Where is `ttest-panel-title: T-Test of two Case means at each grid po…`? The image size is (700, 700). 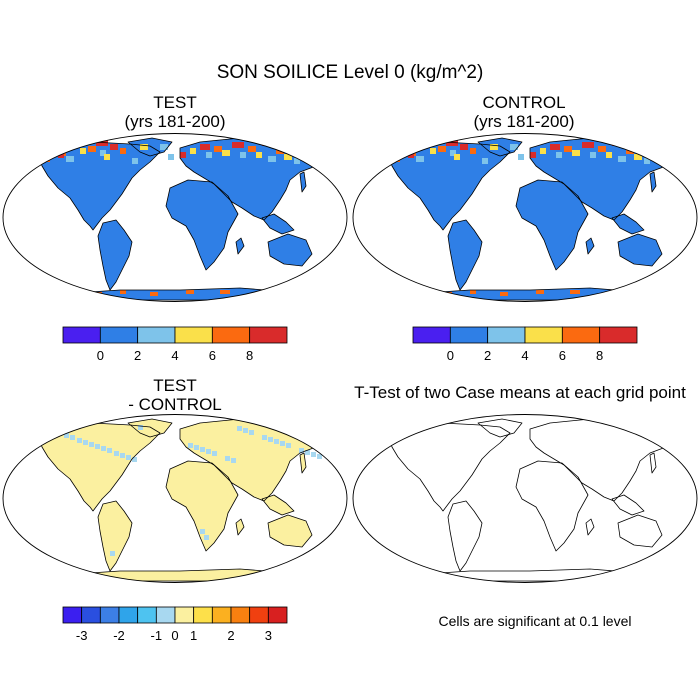
ttest-panel-title: T-Test of two Case means at each grid po… is located at coordinates (520, 392).